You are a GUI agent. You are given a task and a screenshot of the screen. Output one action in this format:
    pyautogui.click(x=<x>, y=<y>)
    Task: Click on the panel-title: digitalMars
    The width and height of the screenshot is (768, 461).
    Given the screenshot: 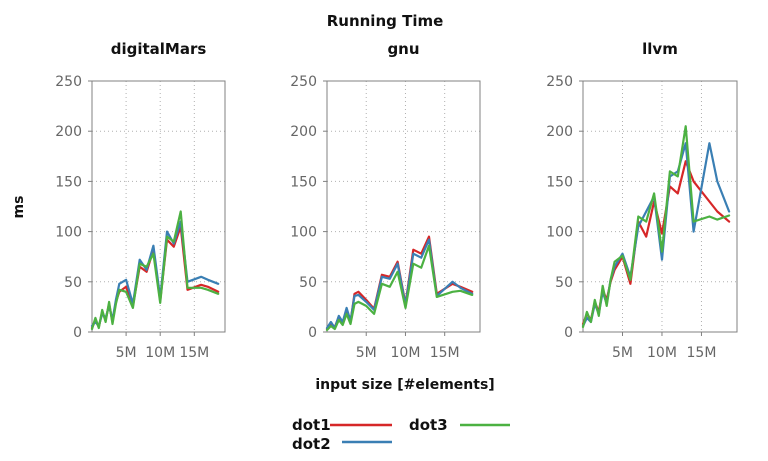 What is the action you would take?
    pyautogui.click(x=159, y=49)
    